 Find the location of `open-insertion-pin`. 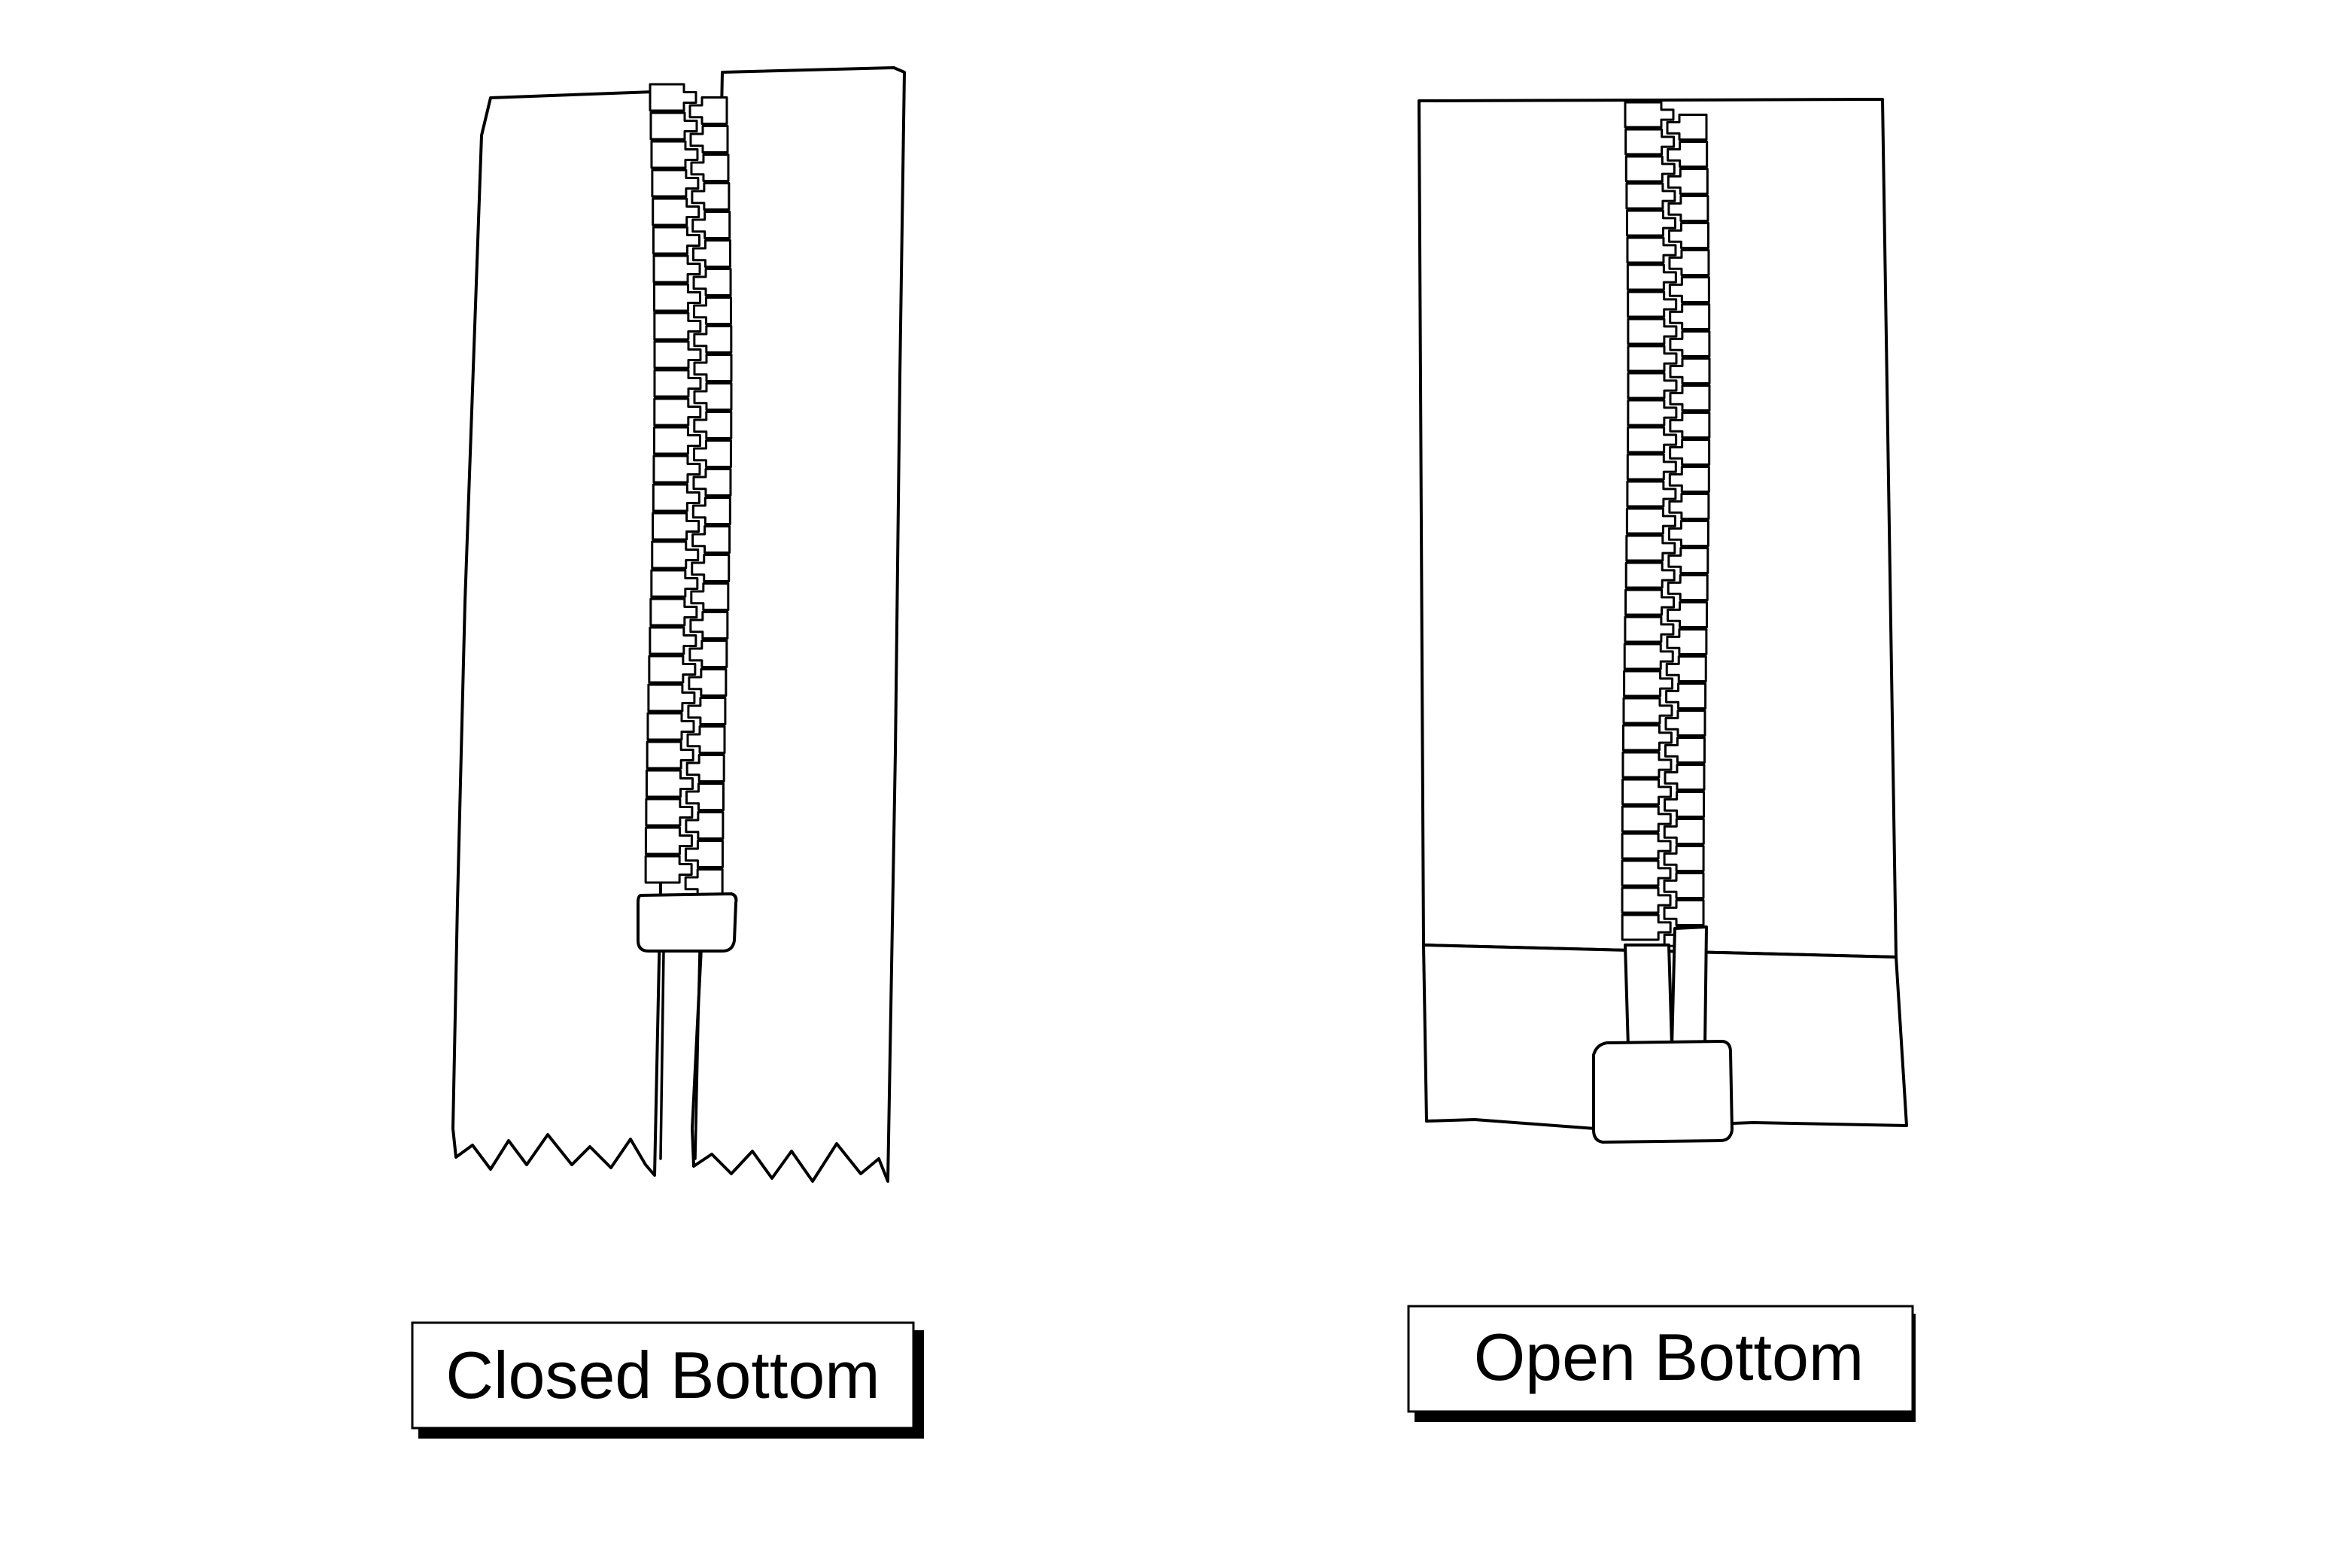

open-insertion-pin is located at coordinates (1649, 996).